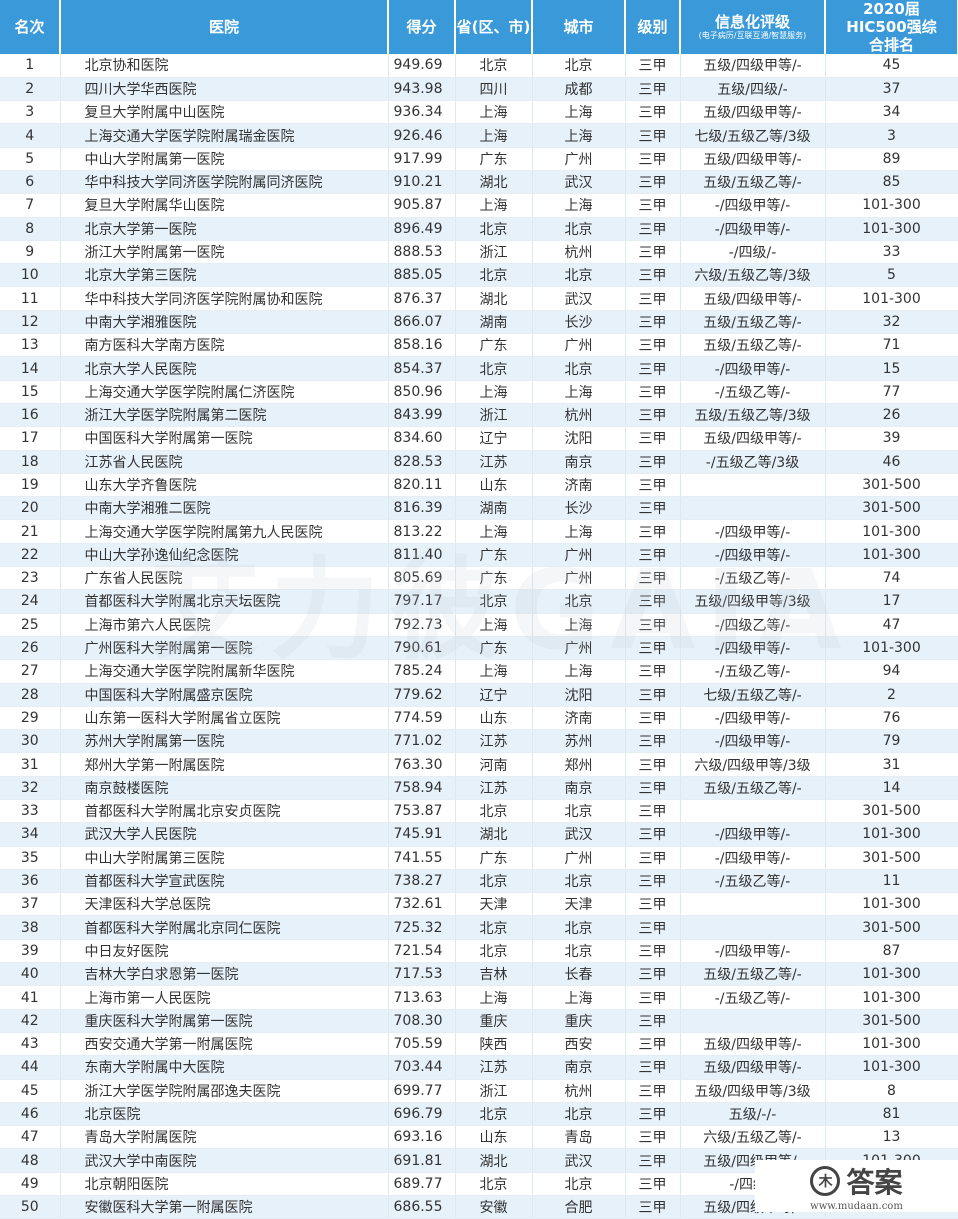 This screenshot has height=1219, width=958. I want to click on header-level: 级别, so click(653, 27).